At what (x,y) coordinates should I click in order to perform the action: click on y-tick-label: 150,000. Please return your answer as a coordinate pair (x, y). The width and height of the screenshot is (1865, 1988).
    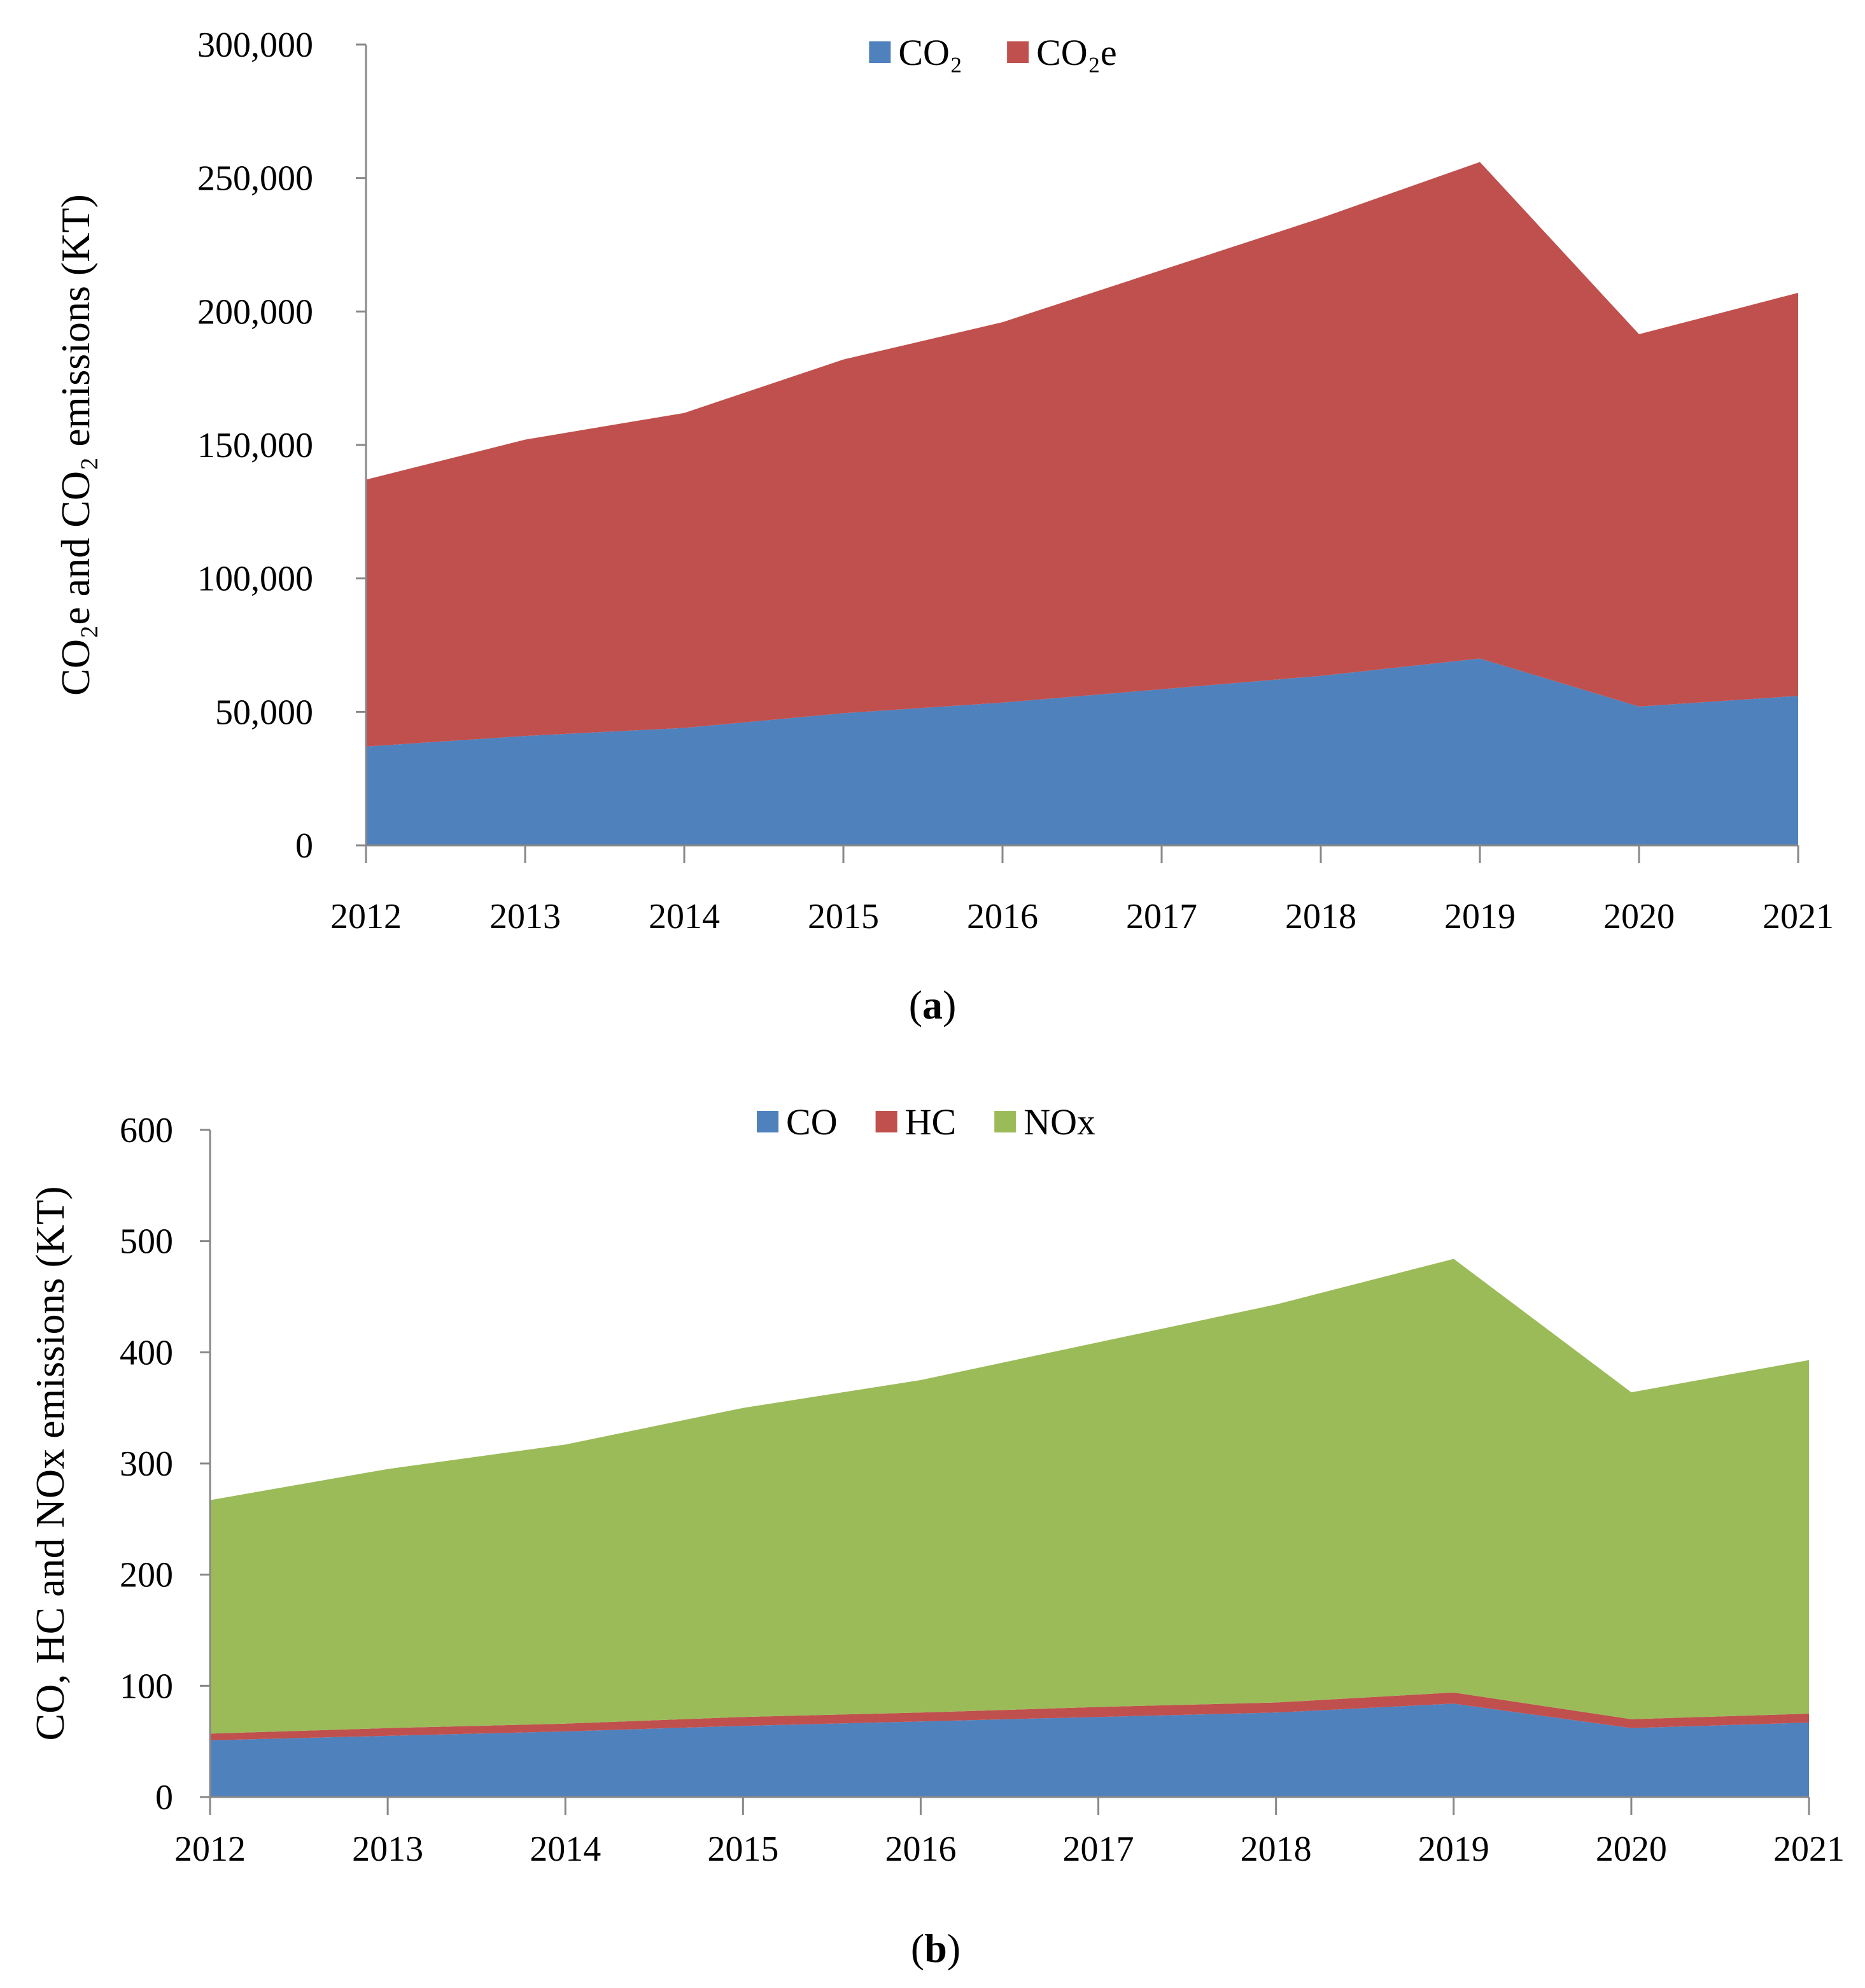
    Looking at the image, I should click on (255, 446).